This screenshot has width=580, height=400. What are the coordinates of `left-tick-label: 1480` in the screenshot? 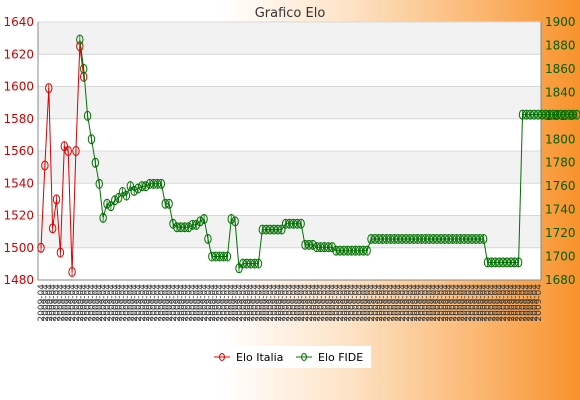 It's located at (18, 280).